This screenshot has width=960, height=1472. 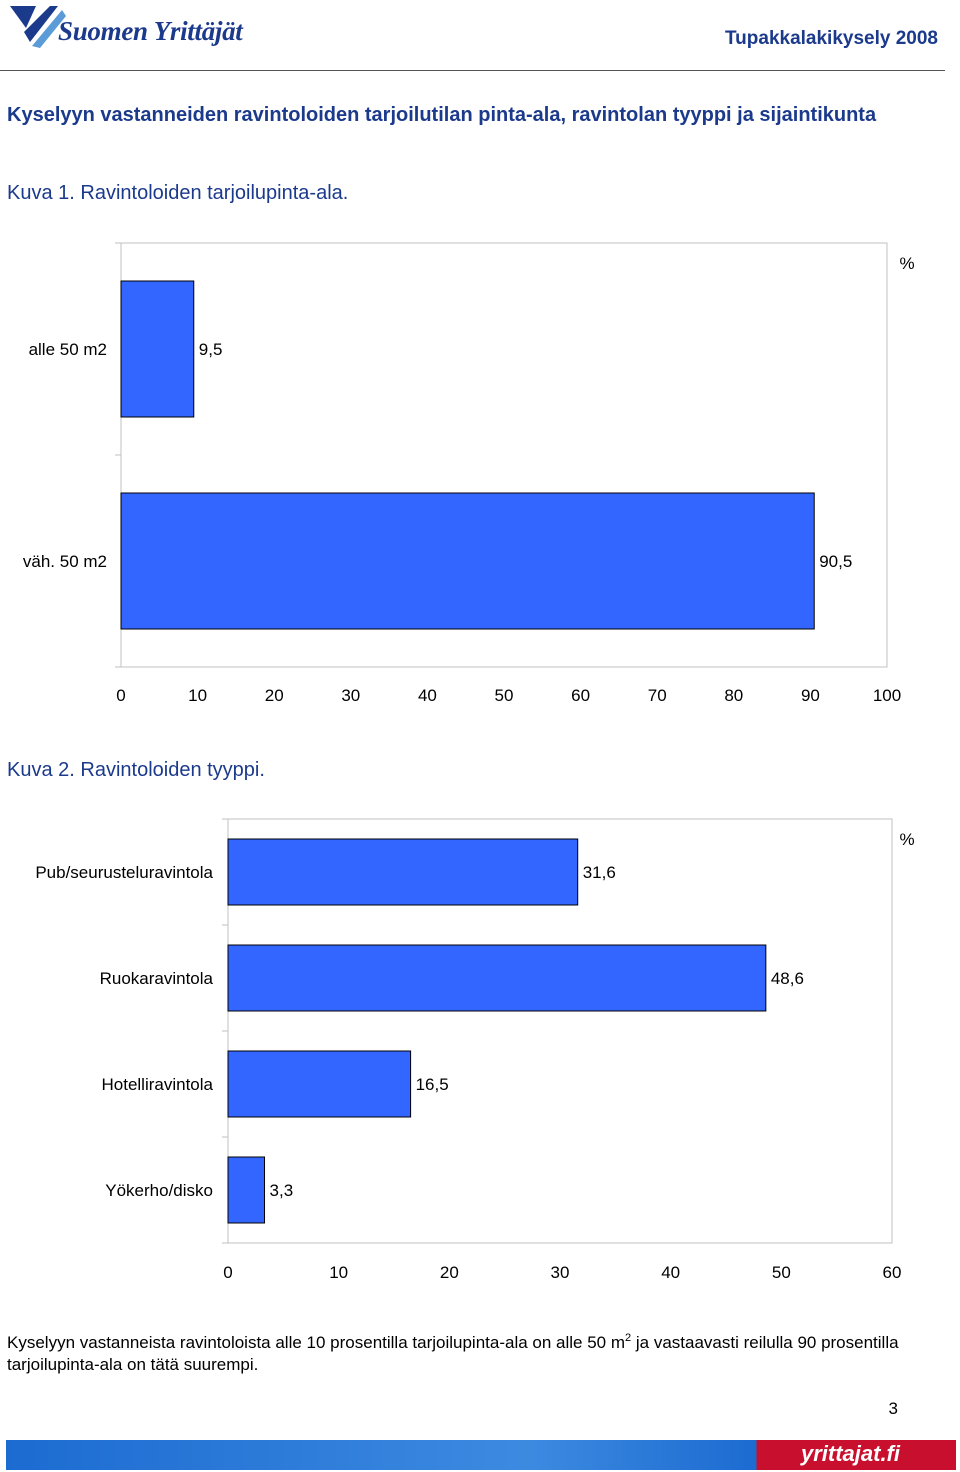 What do you see at coordinates (124, 872) in the screenshot?
I see `category-label: Pub/seurusteluravintola` at bounding box center [124, 872].